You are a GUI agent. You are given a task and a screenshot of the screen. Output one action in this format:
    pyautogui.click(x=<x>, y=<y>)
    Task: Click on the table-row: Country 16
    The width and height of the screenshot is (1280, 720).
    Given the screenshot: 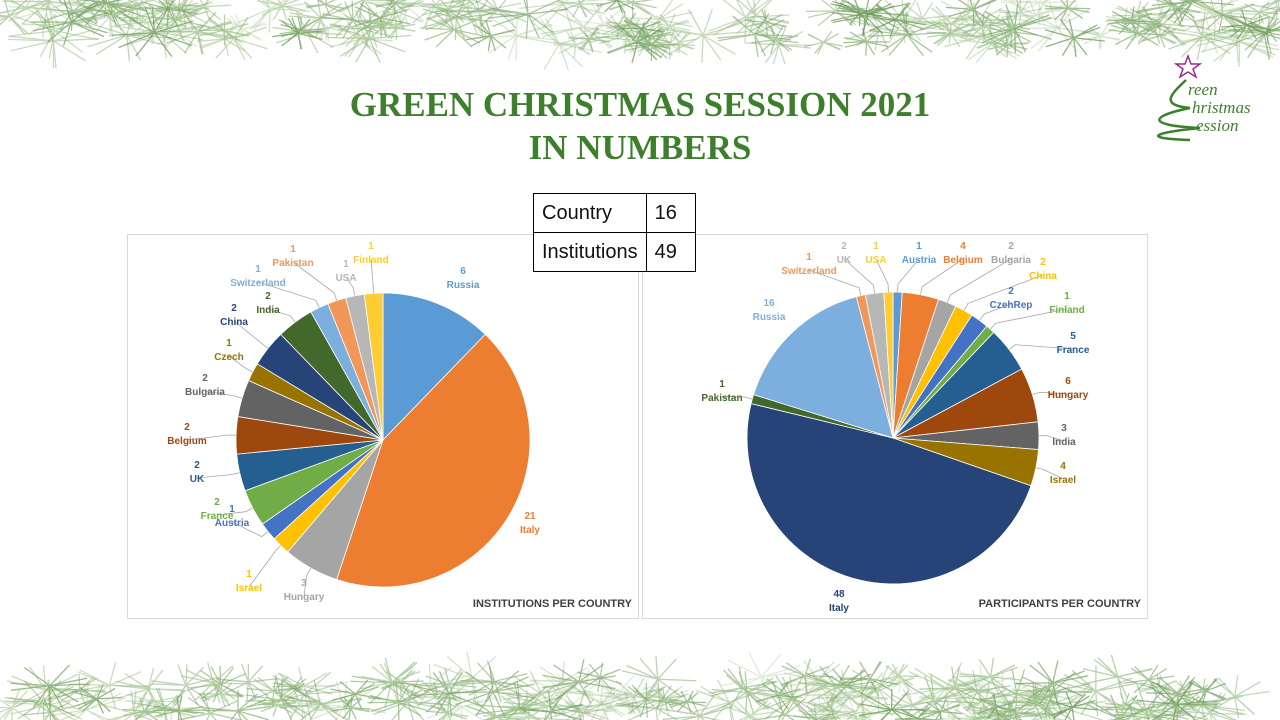 What is the action you would take?
    pyautogui.click(x=614, y=213)
    